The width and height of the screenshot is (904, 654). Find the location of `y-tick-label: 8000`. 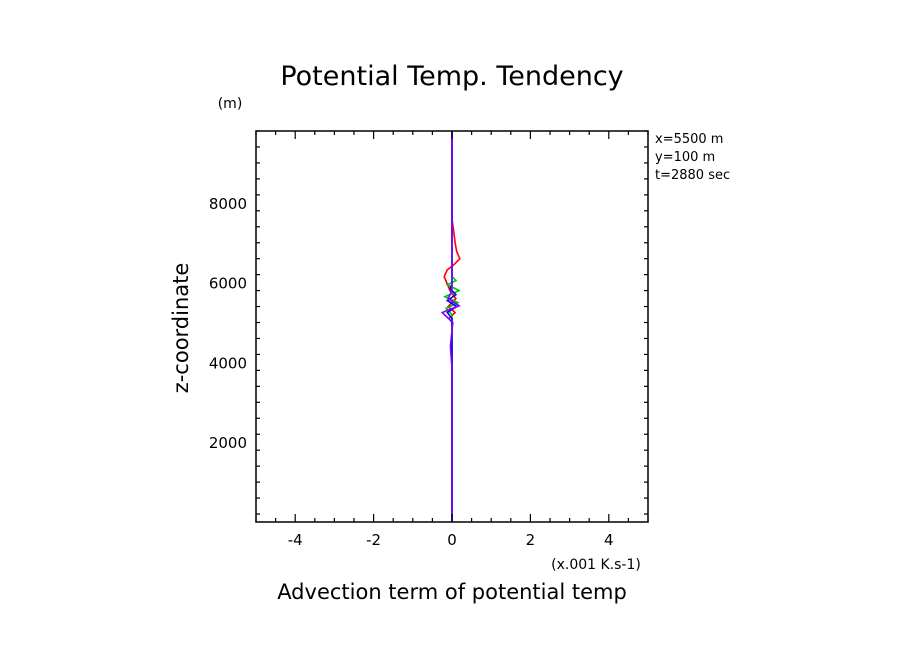

y-tick-label: 8000 is located at coordinates (228, 204).